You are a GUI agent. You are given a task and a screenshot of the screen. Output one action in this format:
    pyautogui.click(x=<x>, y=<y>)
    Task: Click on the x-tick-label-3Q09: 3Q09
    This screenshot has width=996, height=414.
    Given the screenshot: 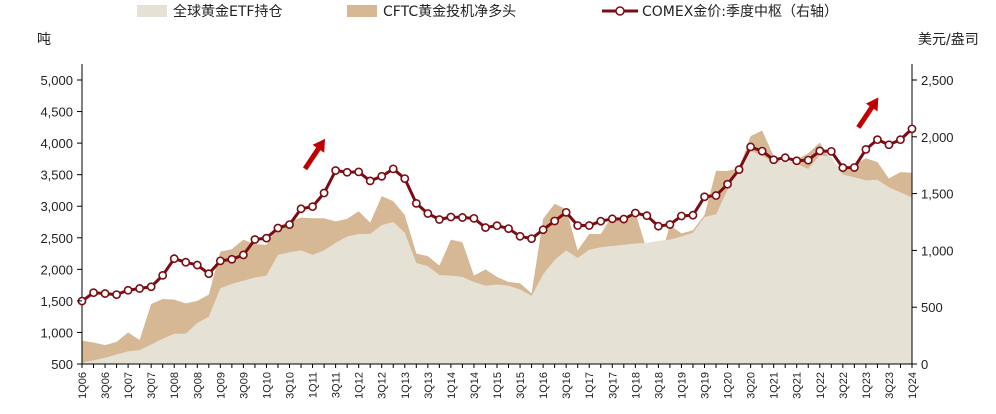 What is the action you would take?
    pyautogui.click(x=244, y=385)
    